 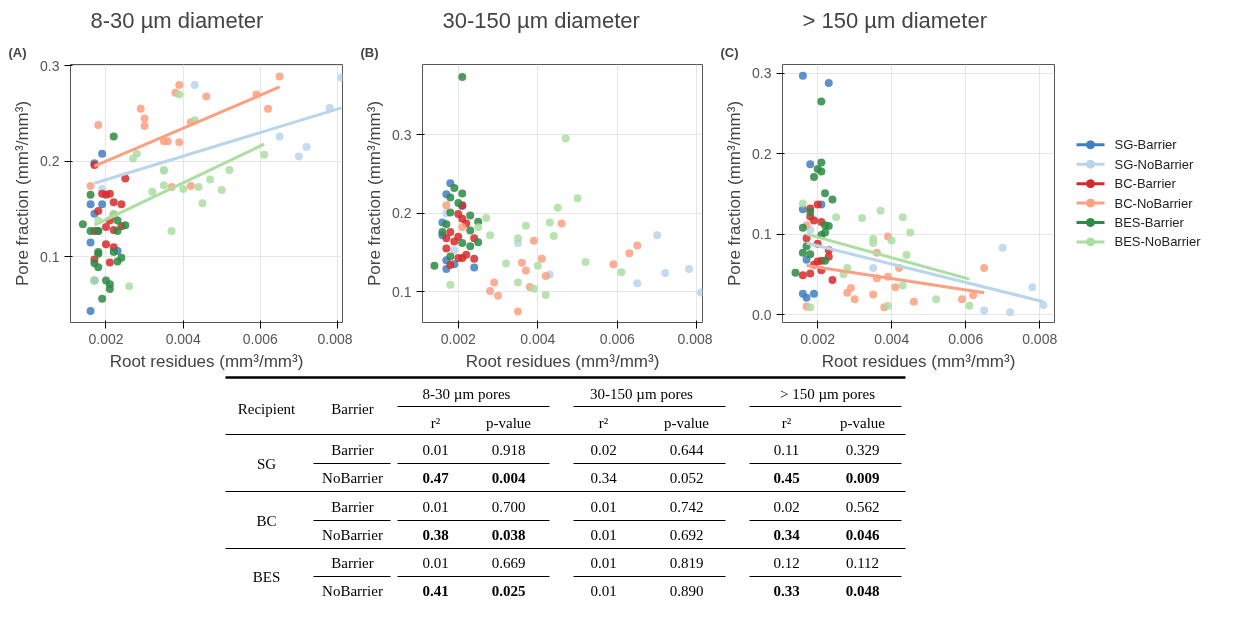 What do you see at coordinates (1145, 184) in the screenshot?
I see `legend-label: BC-Barrier` at bounding box center [1145, 184].